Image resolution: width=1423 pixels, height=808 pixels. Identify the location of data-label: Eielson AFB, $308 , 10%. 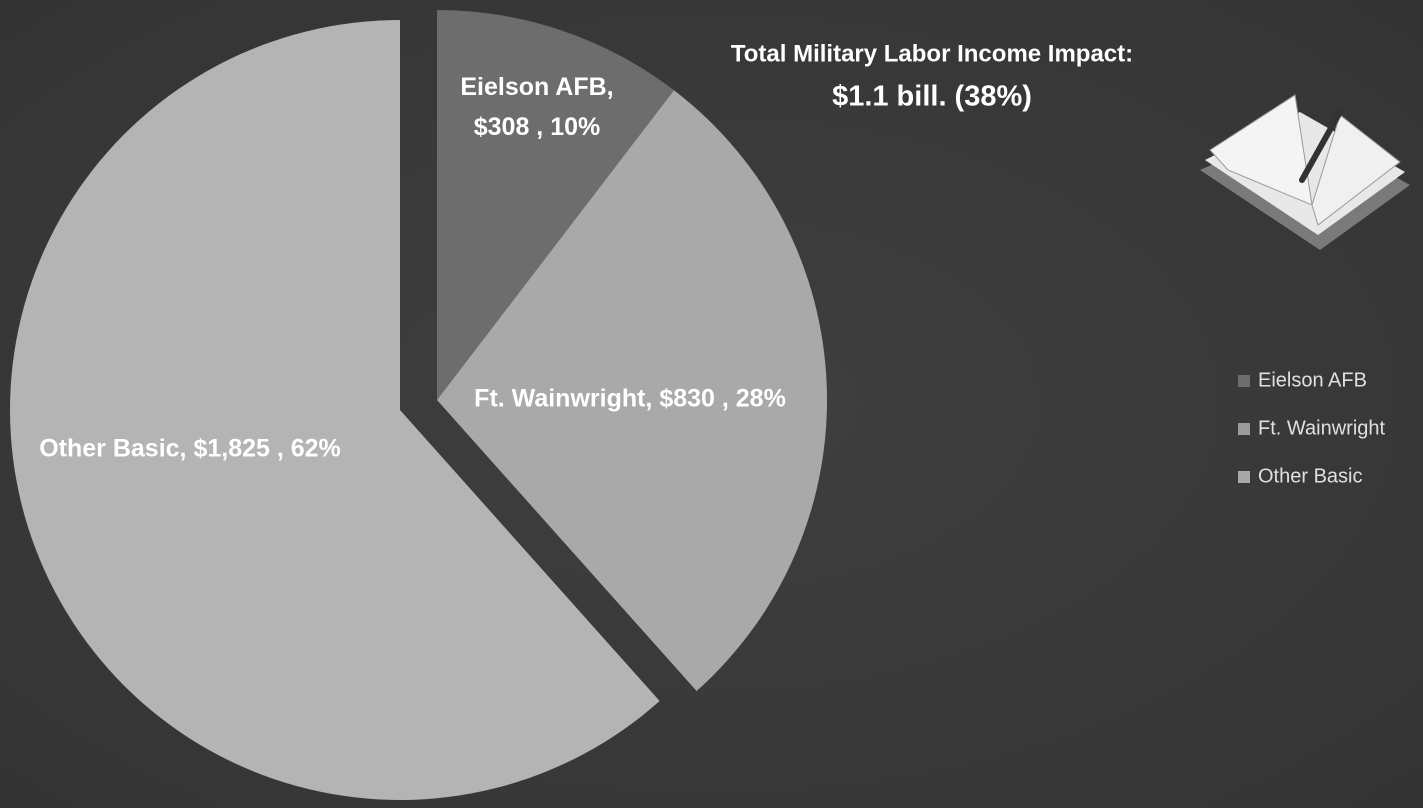
(536, 107).